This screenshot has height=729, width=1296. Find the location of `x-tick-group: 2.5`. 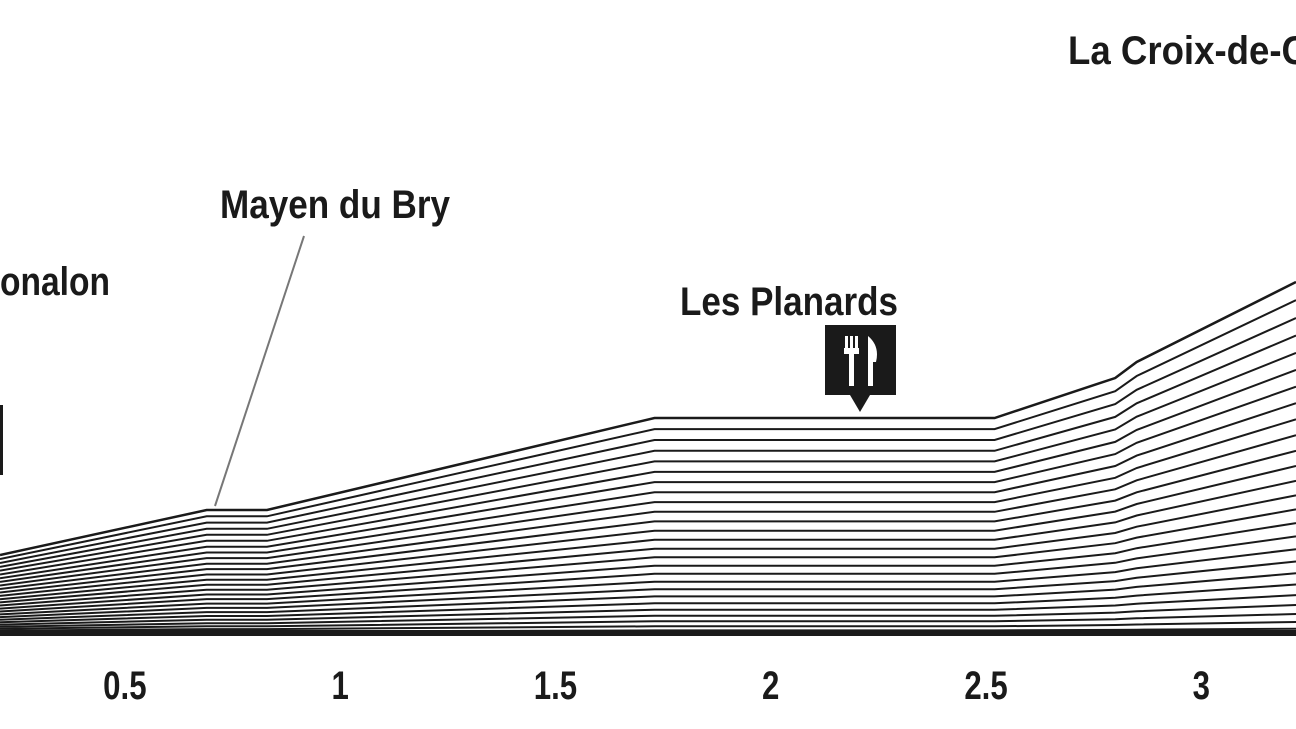

x-tick-group: 2.5 is located at coordinates (985, 685).